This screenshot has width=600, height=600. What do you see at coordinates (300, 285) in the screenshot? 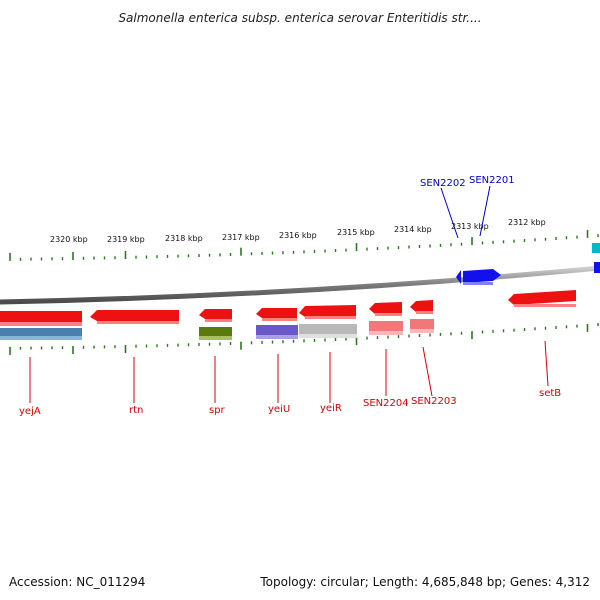
I see `genome-backbone` at bounding box center [300, 285].